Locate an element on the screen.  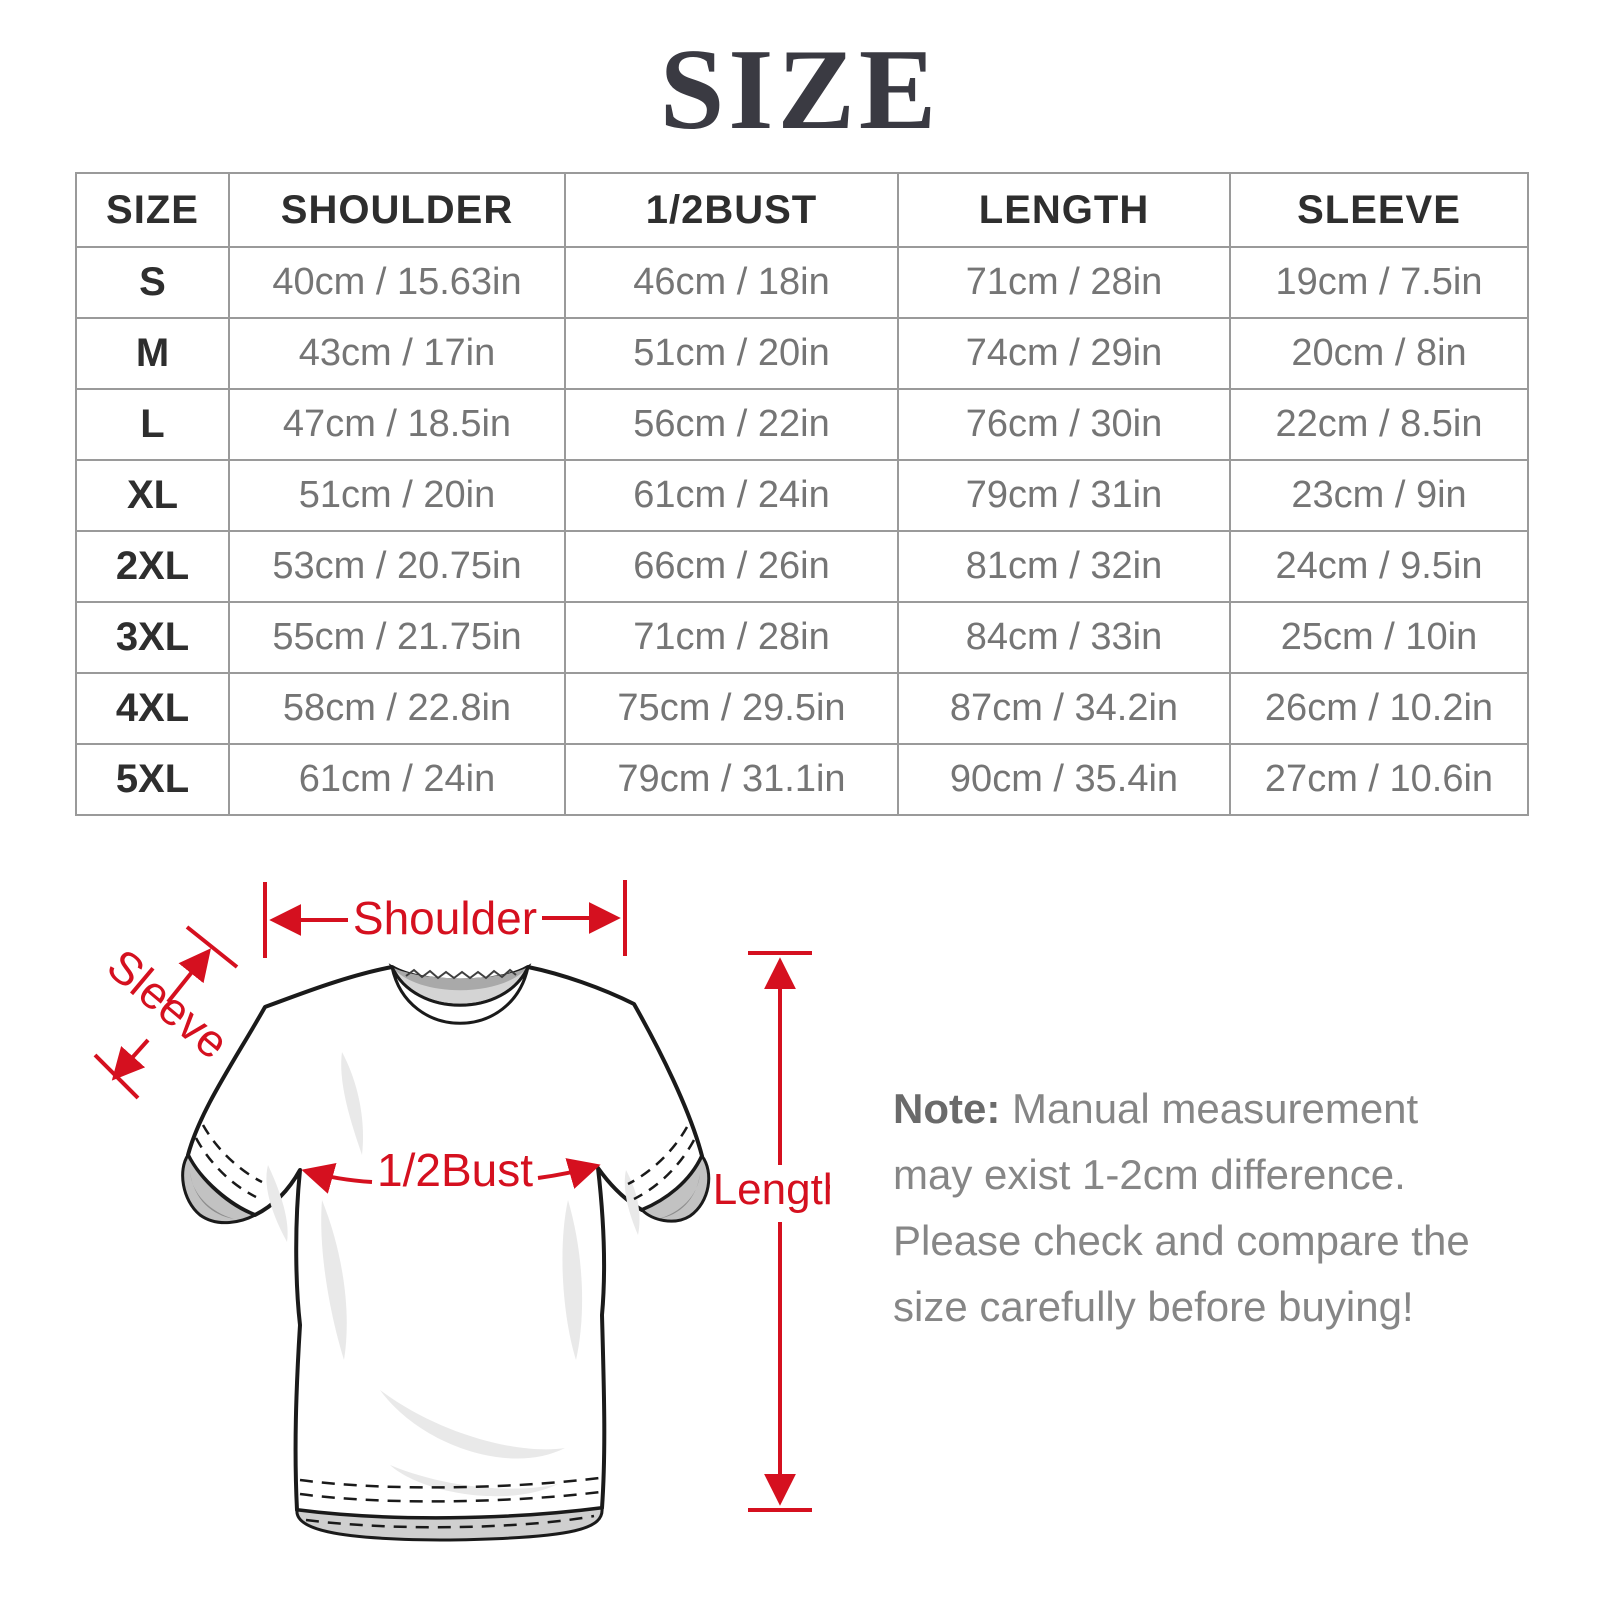
right-sleeve-cuff is located at coordinates (669, 1174).